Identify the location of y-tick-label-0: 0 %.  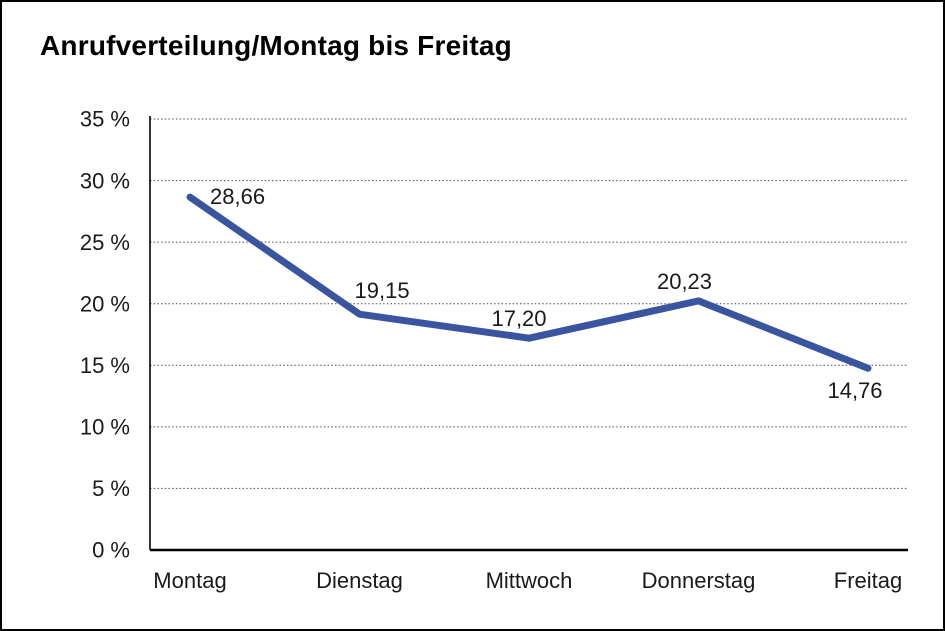
(111, 550).